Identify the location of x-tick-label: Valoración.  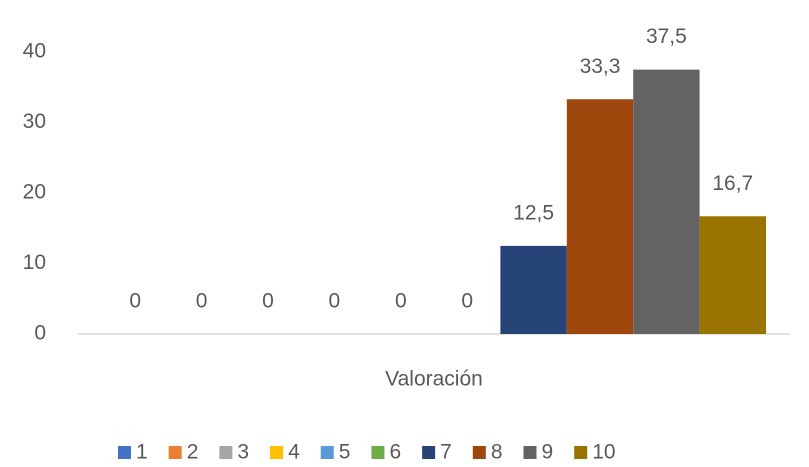
(434, 379).